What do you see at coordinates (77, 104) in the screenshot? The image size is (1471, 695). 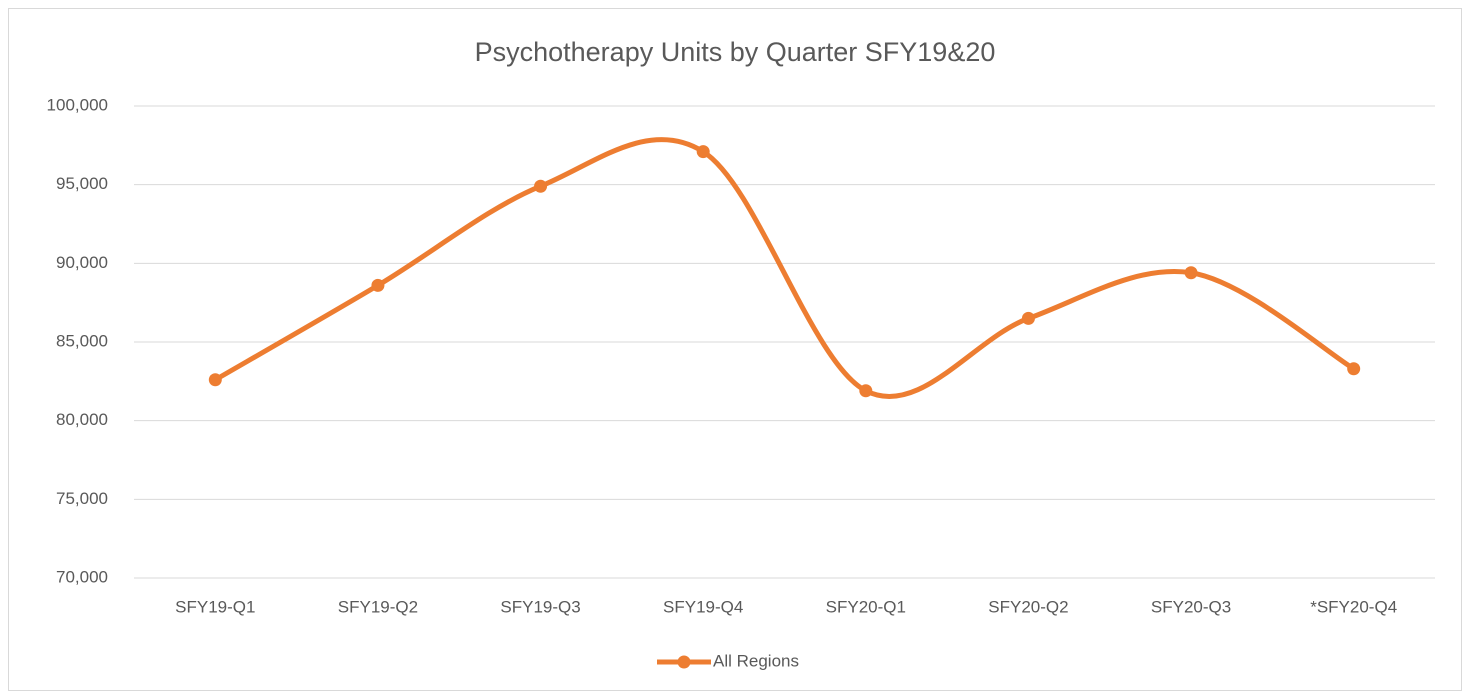 I see `y-tick-label: 100,000` at bounding box center [77, 104].